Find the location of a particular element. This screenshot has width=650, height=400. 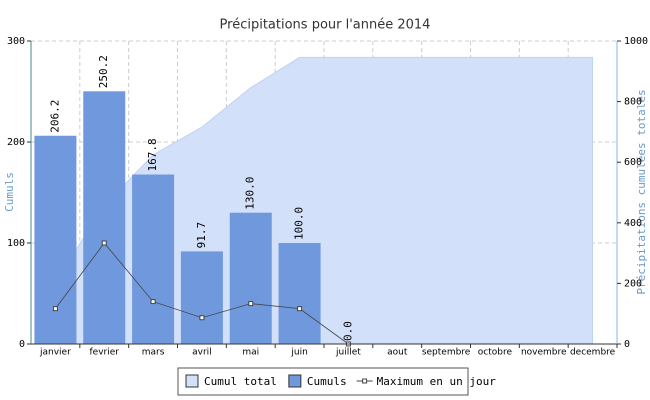

y2-axis-label: Précipitations cumulées totales is located at coordinates (641, 191).